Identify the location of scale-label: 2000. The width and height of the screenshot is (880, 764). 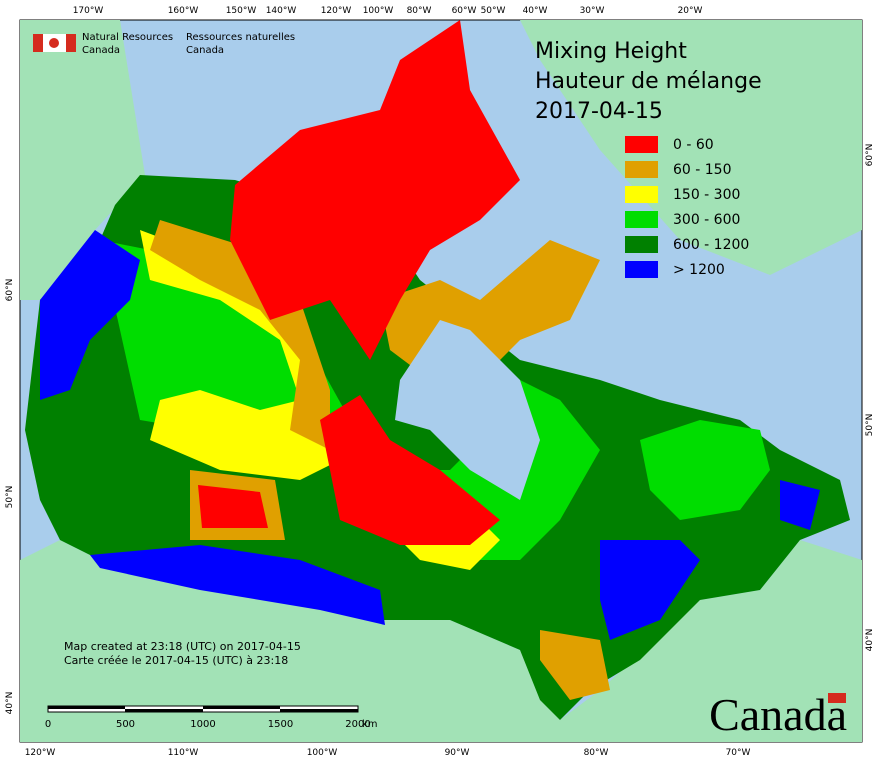
(357, 724).